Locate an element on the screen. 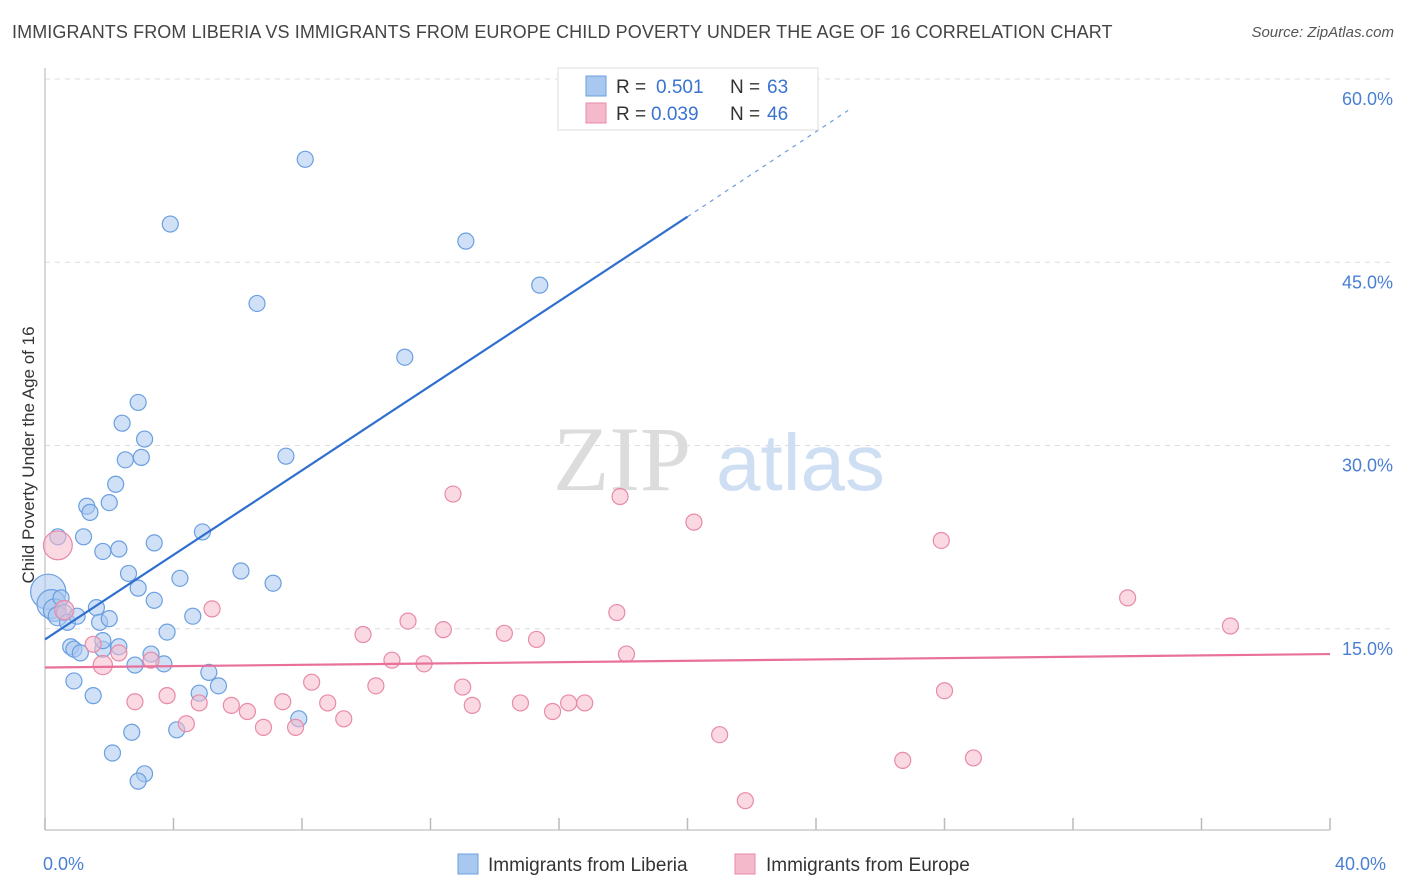  bottom-legend-label-europe: Immigrants from Europe is located at coordinates (868, 865).